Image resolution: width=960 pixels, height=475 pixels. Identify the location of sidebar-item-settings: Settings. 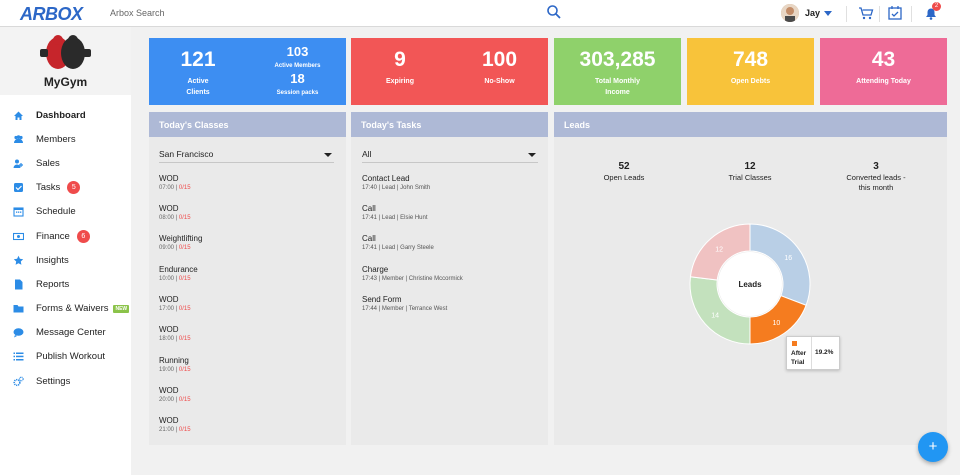
(65, 381).